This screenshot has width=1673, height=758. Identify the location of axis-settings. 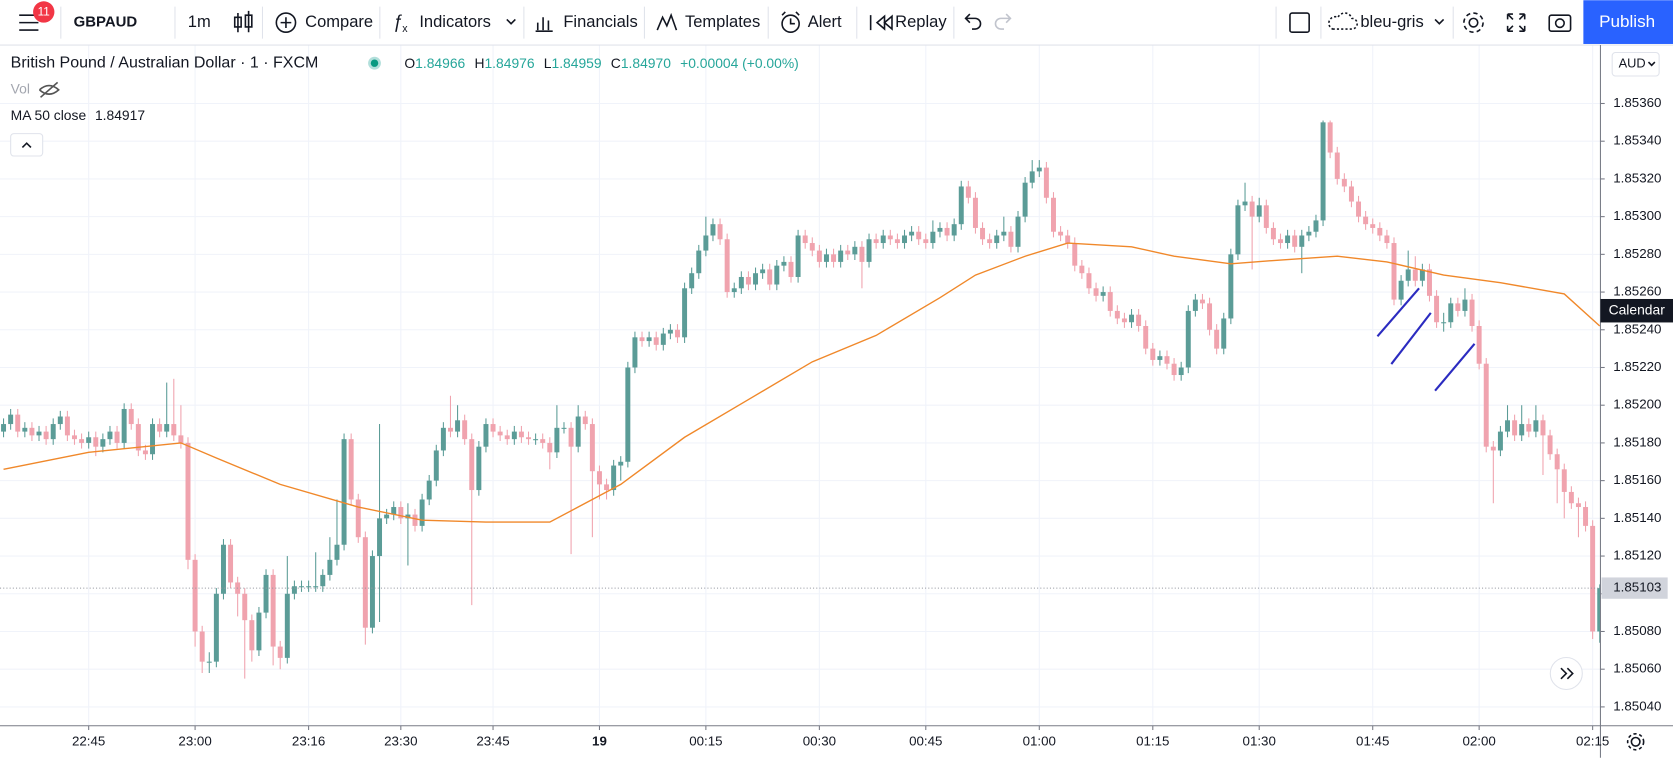
(1635, 741).